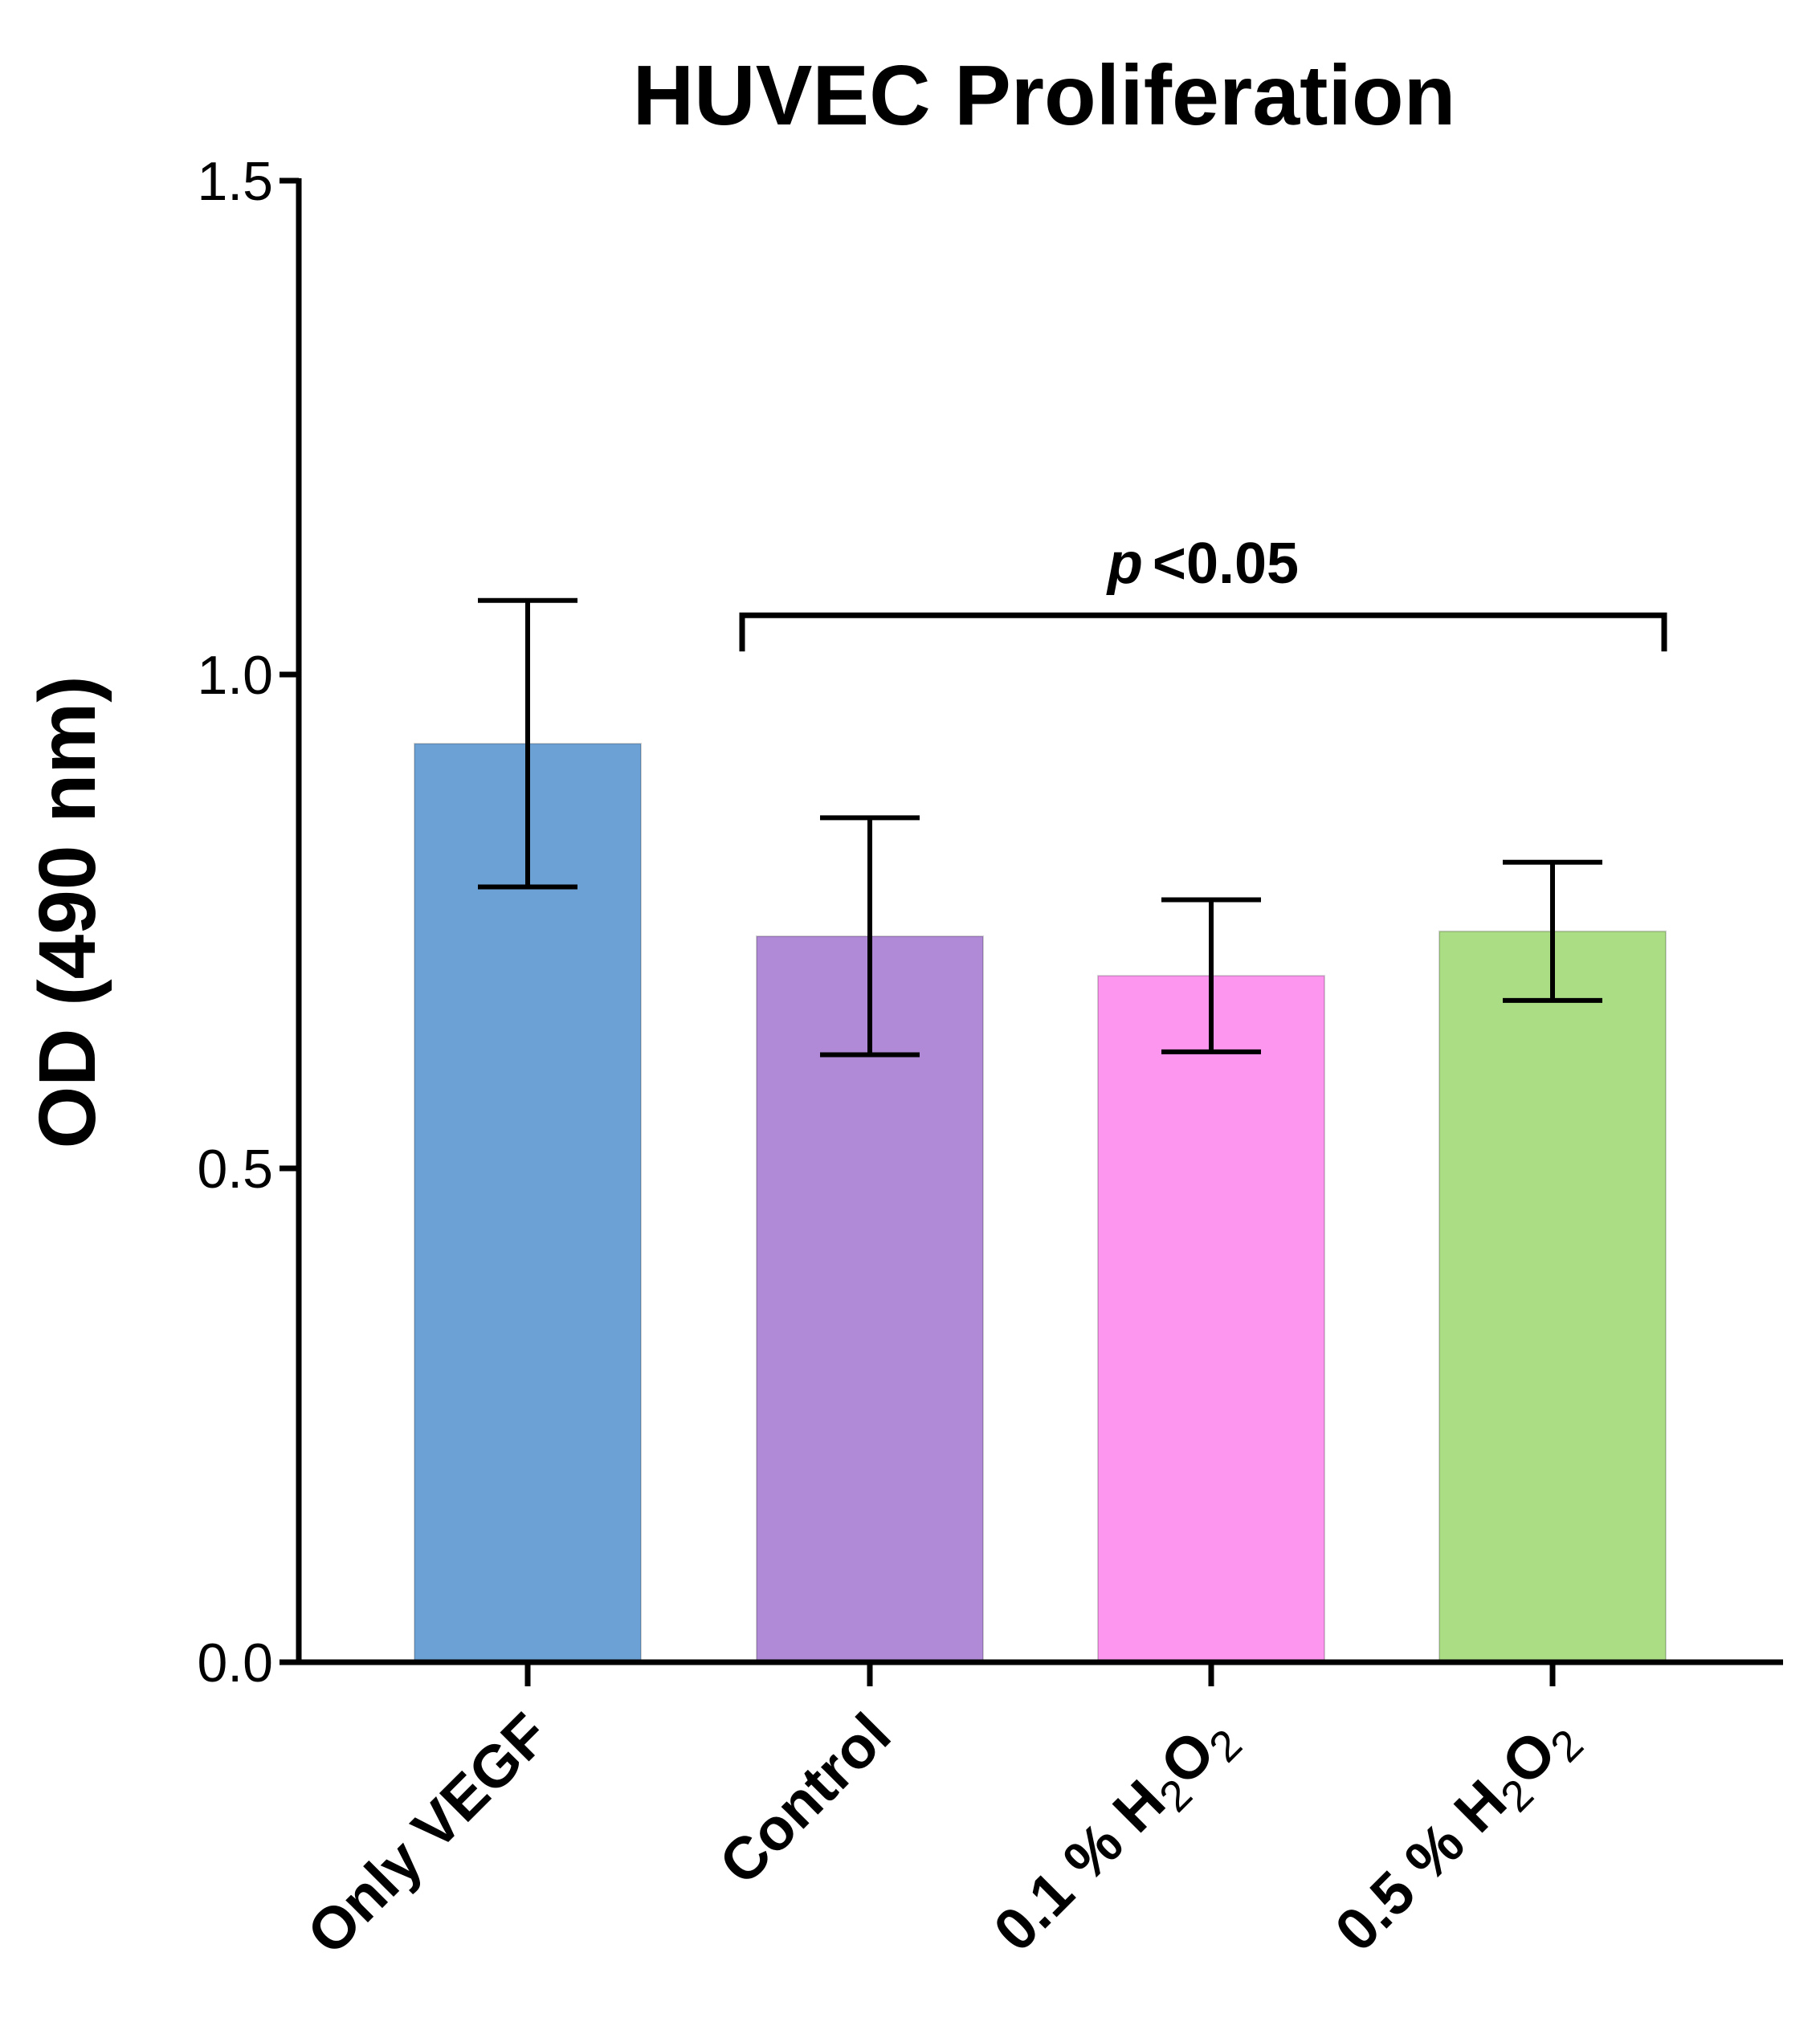 This screenshot has height=2030, width=1820. What do you see at coordinates (235, 181) in the screenshot?
I see `y-tick-label: 1.5` at bounding box center [235, 181].